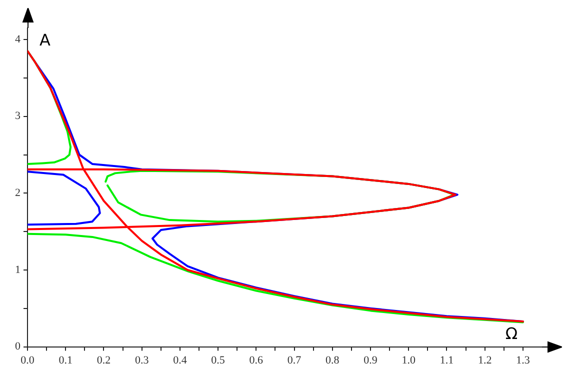  Describe the element at coordinates (511, 333) in the screenshot. I see `x-axis-title: Ω` at that location.